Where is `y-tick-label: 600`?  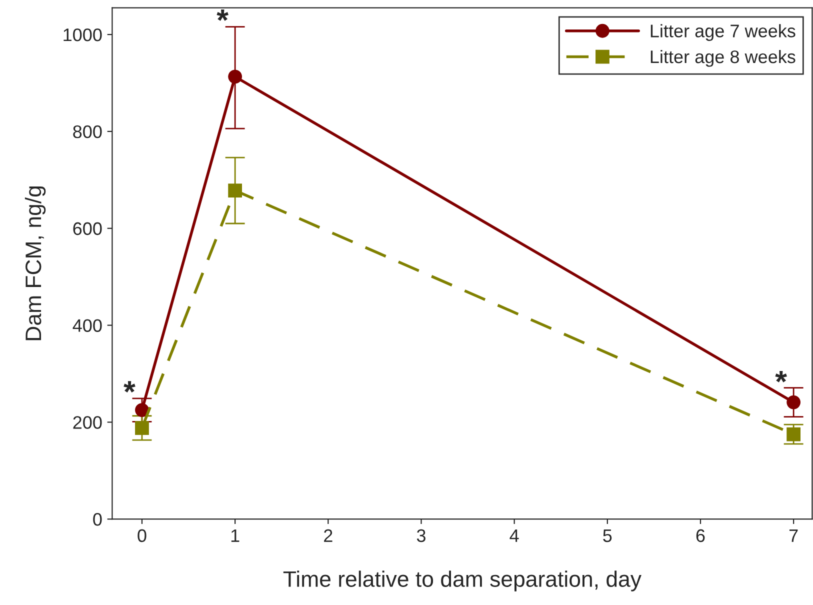 y-tick-label: 600 is located at coordinates (87, 229).